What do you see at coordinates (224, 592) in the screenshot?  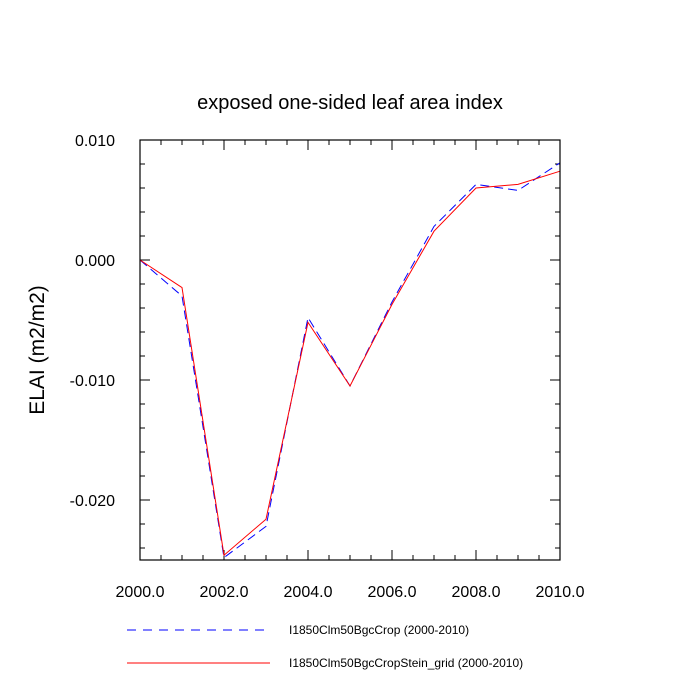 I see `x-tick-label: 2002.0` at bounding box center [224, 592].